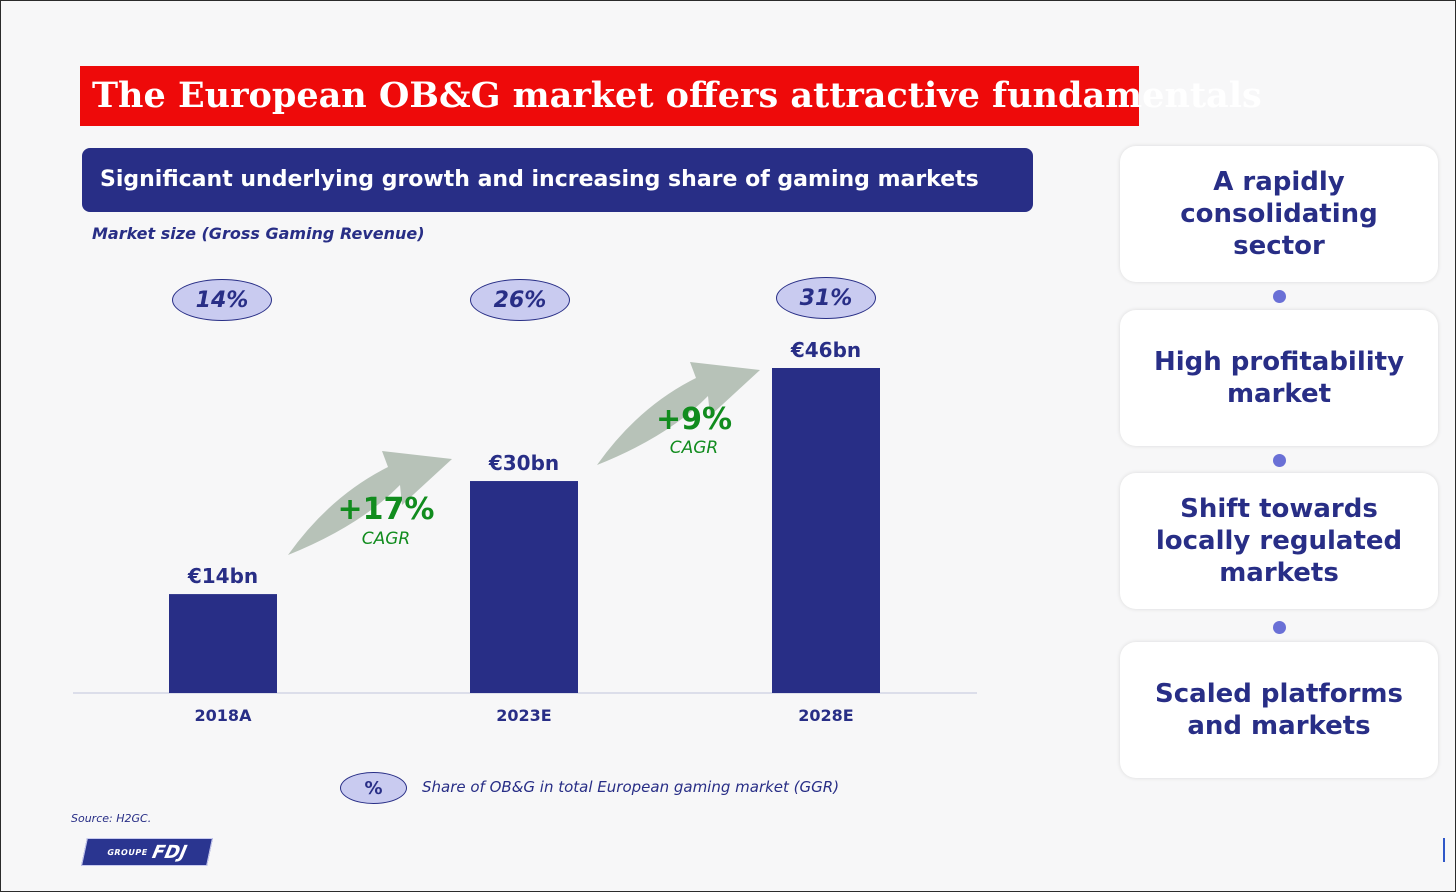  What do you see at coordinates (258, 233) in the screenshot?
I see `chart-subtitle: Market size (Gross Gaming Revenue)` at bounding box center [258, 233].